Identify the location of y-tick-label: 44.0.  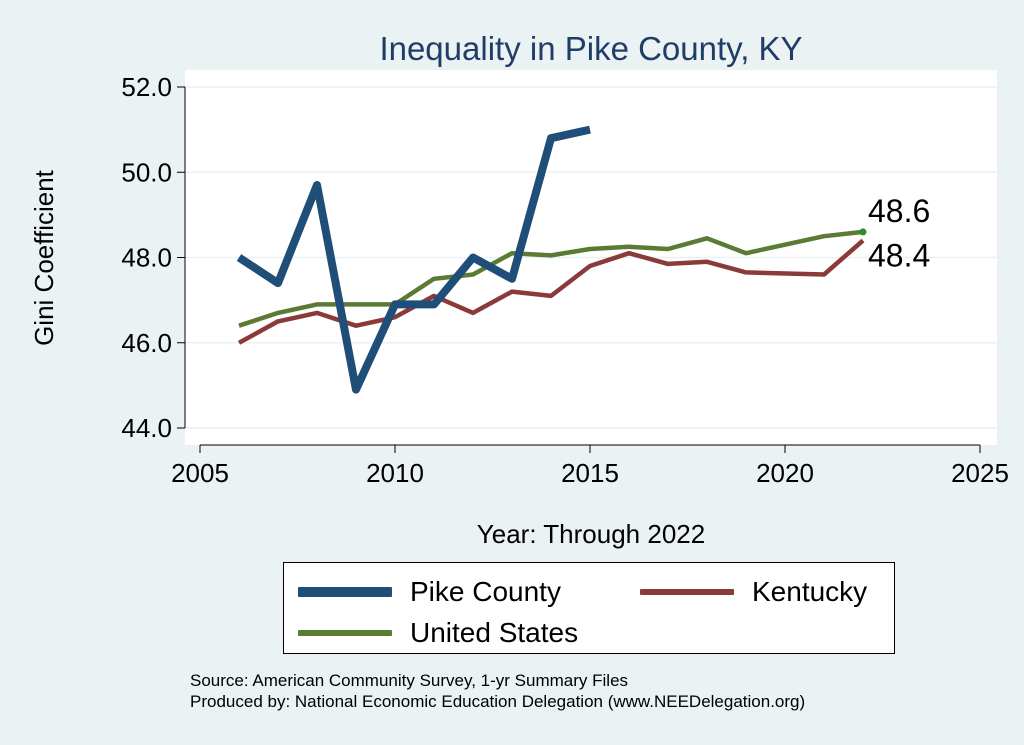
(146, 428).